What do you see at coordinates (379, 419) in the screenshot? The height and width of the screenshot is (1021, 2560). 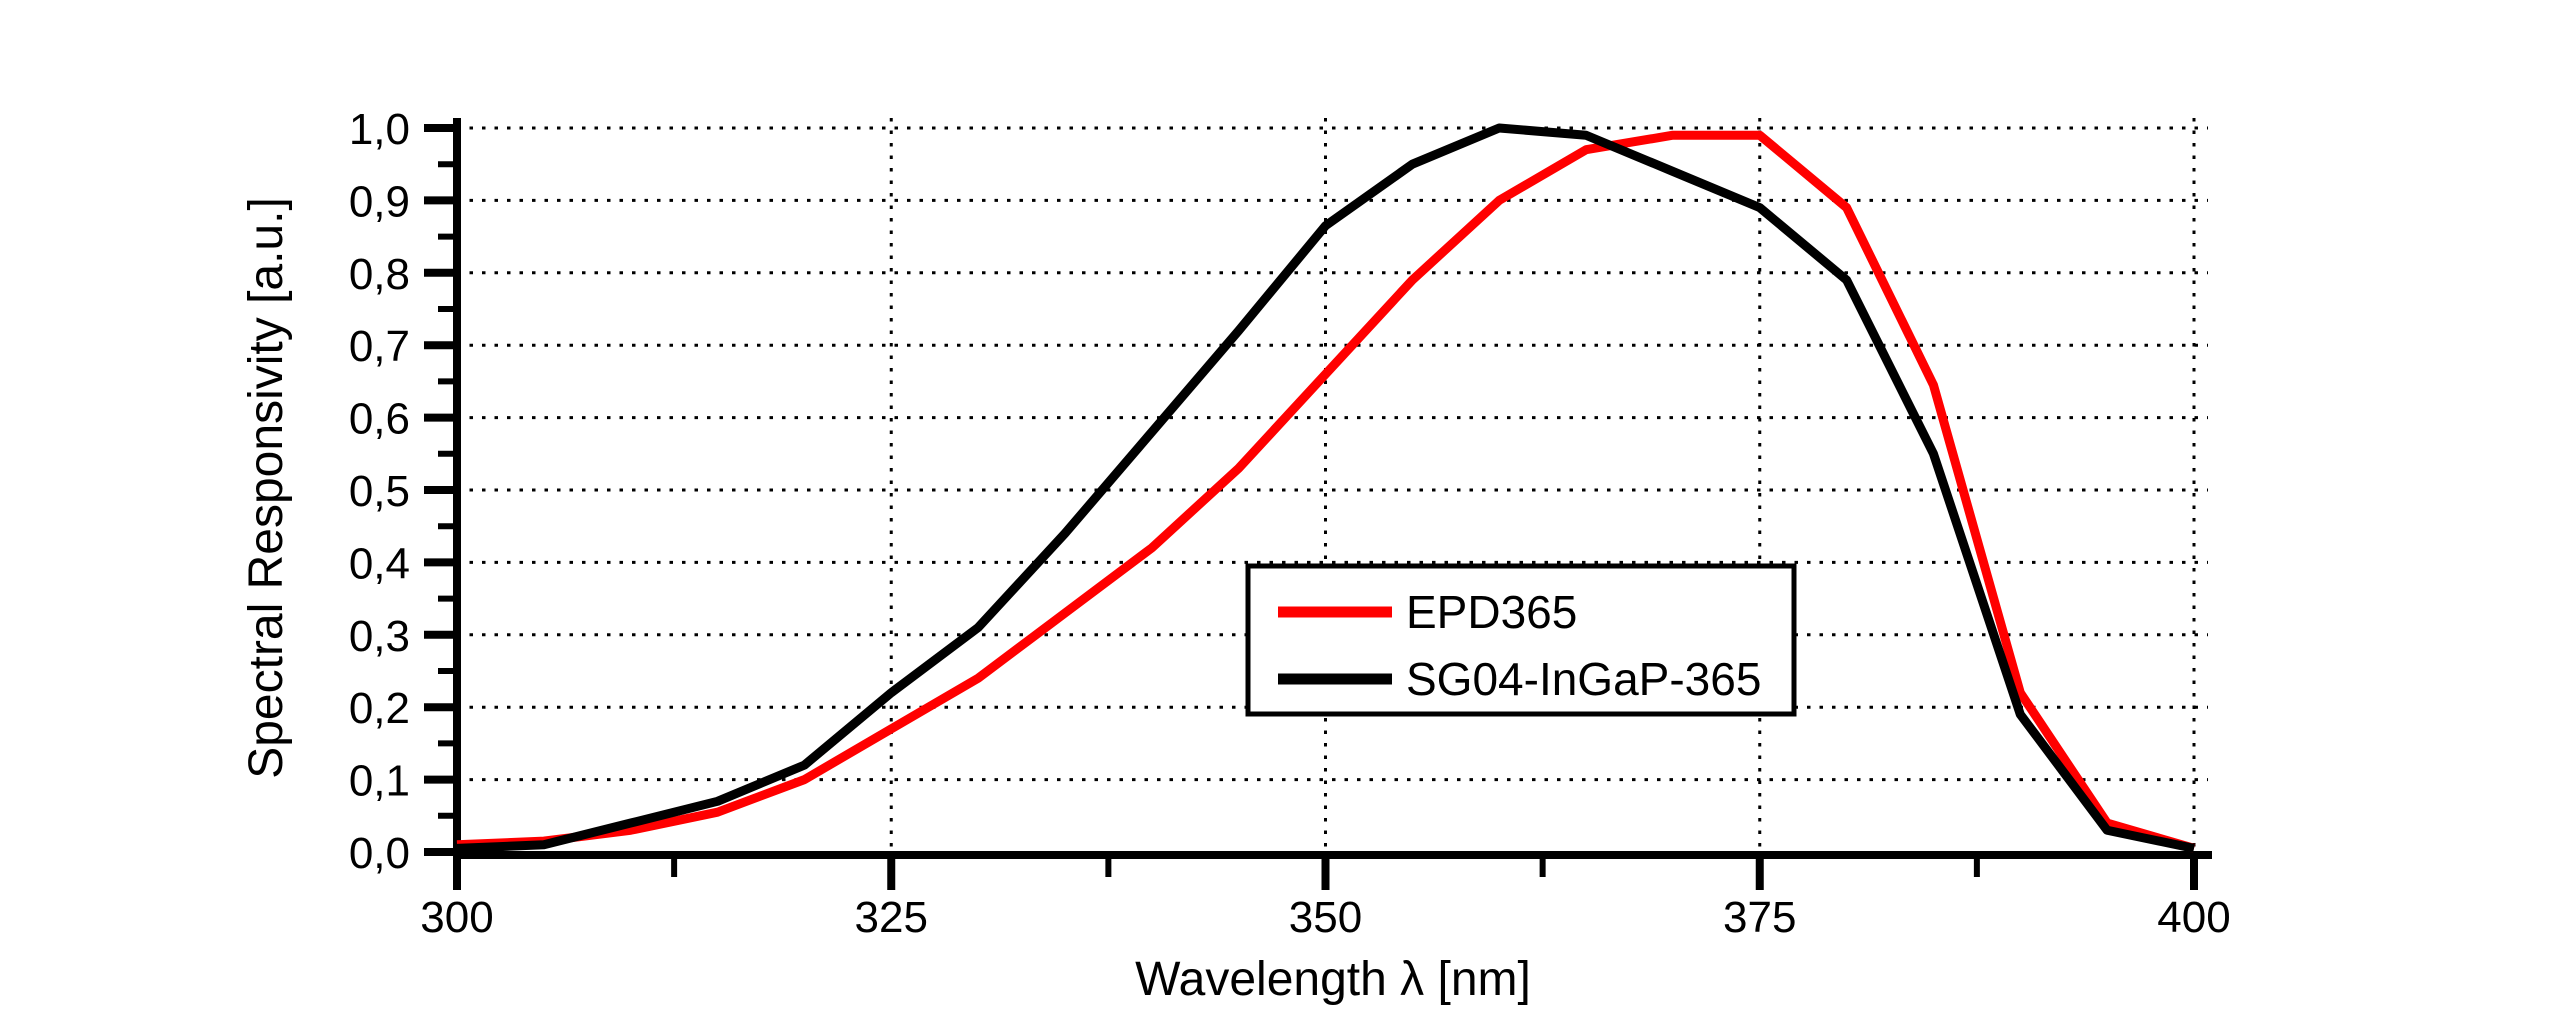 I see `y-tick-label: 0,6` at bounding box center [379, 419].